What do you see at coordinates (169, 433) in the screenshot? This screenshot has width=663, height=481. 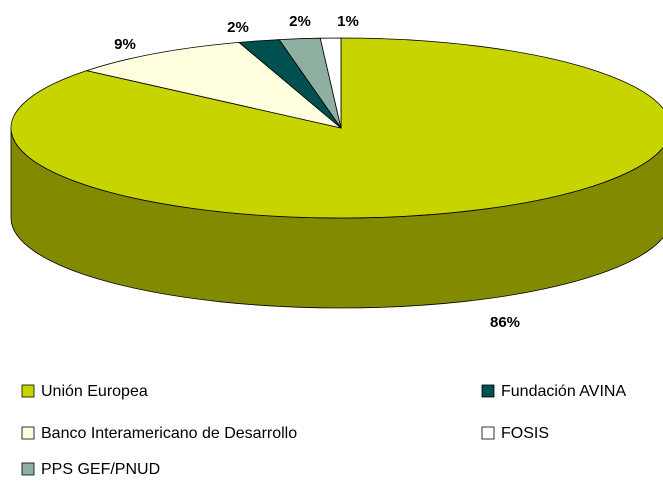 I see `legend-label: Banco Interamericano de Desarrollo` at bounding box center [169, 433].